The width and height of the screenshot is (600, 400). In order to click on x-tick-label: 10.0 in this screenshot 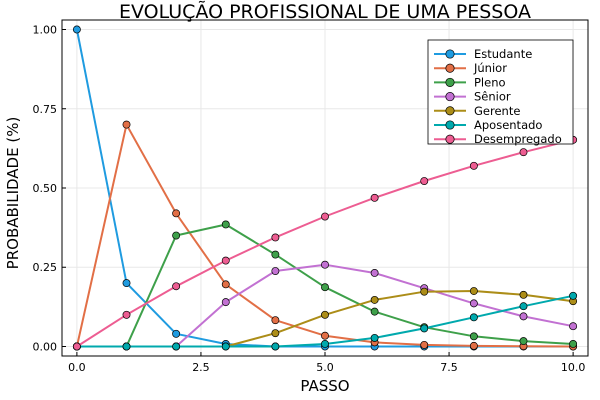, I will do `click(573, 367)`.